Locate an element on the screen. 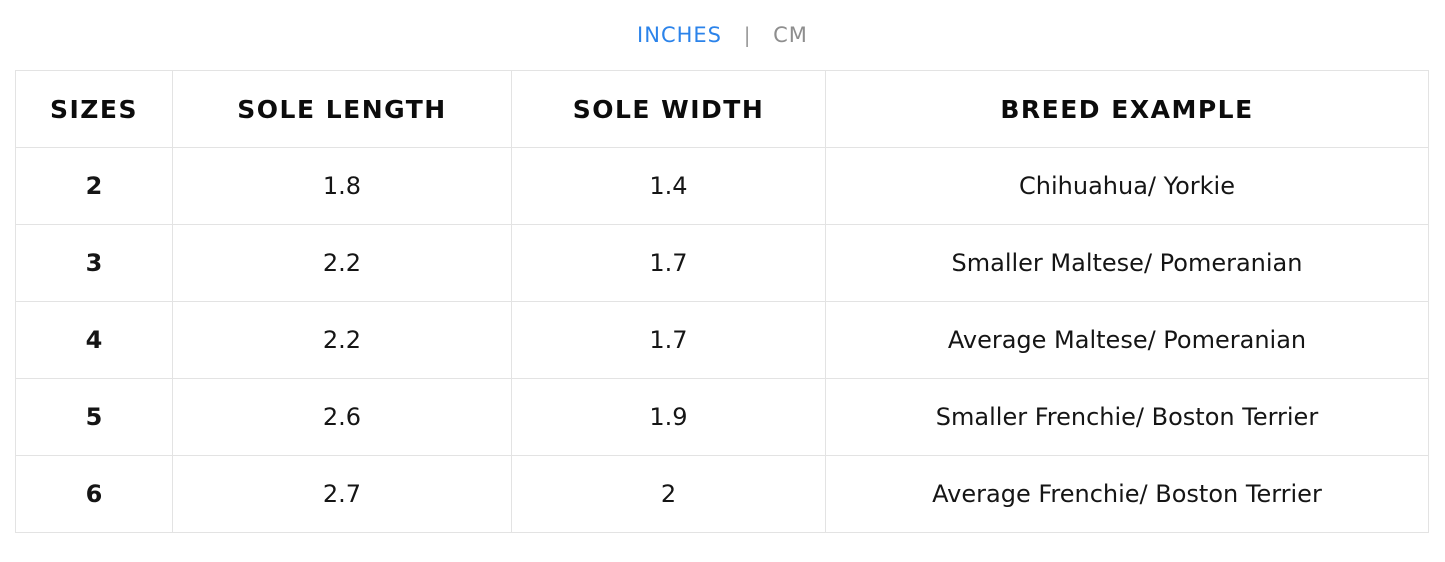 This screenshot has width=1445, height=562. header-sole-length: SOLE LENGTH is located at coordinates (342, 109).